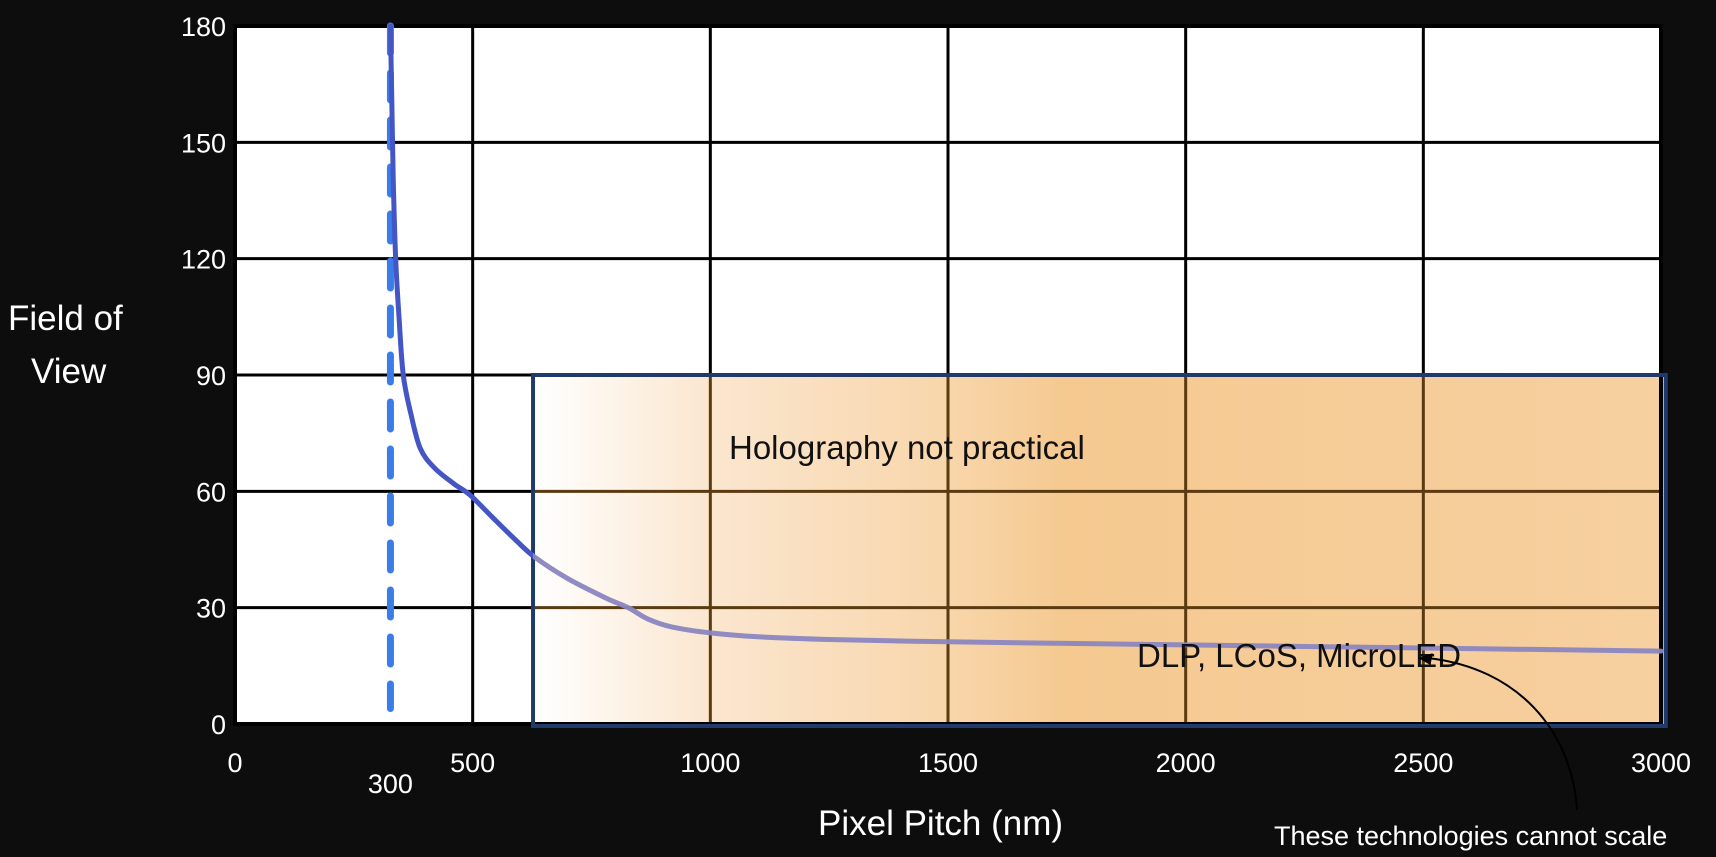  What do you see at coordinates (203, 260) in the screenshot?
I see `y-tick-label: 120` at bounding box center [203, 260].